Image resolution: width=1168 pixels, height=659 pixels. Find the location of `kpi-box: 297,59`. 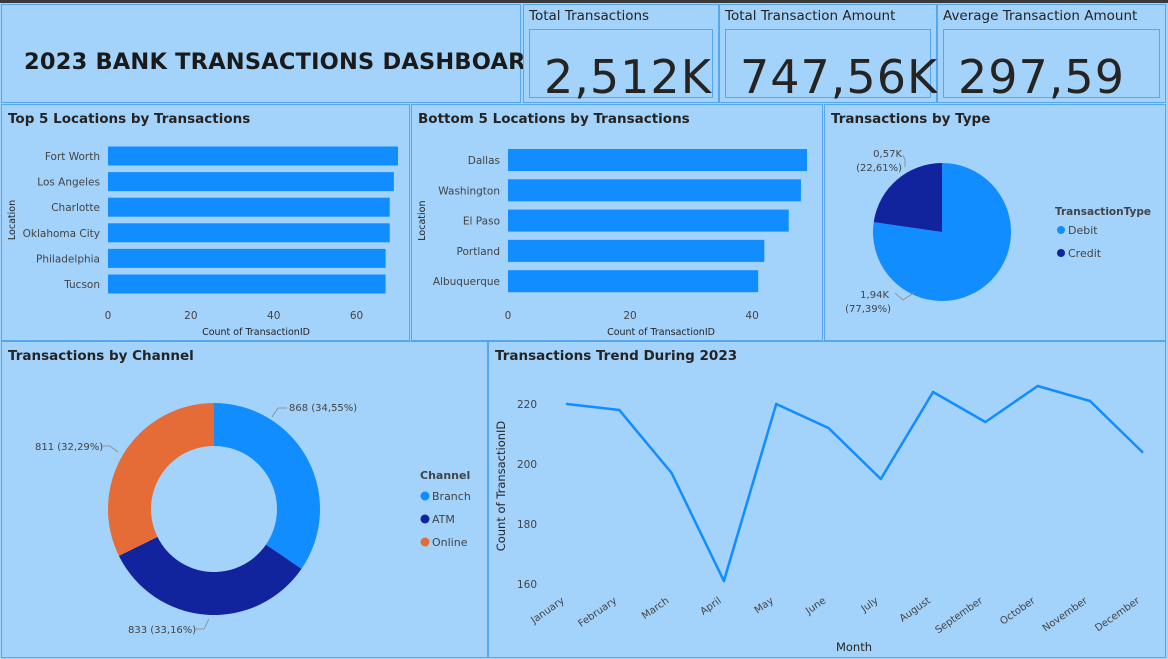

kpi-box: 297,59 is located at coordinates (1051, 66).